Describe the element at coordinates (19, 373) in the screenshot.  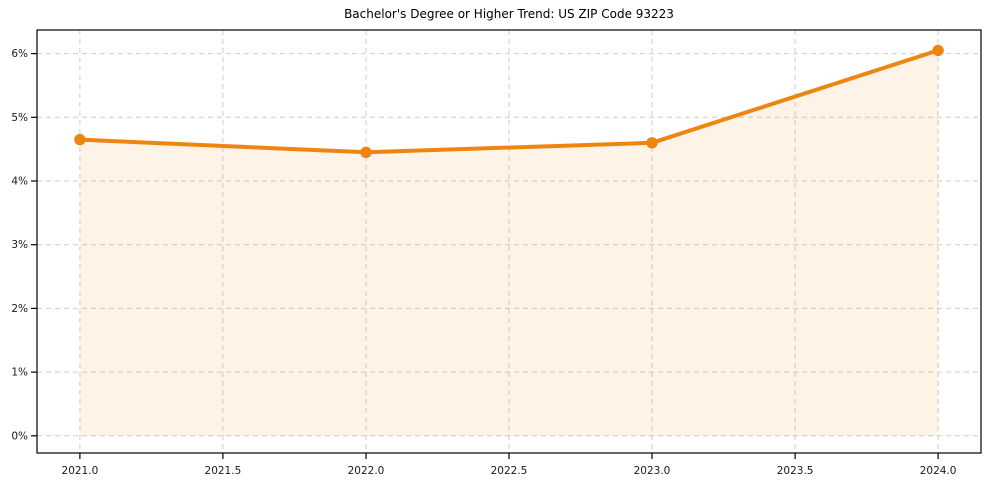
I see `y-tick-label: 1%` at that location.